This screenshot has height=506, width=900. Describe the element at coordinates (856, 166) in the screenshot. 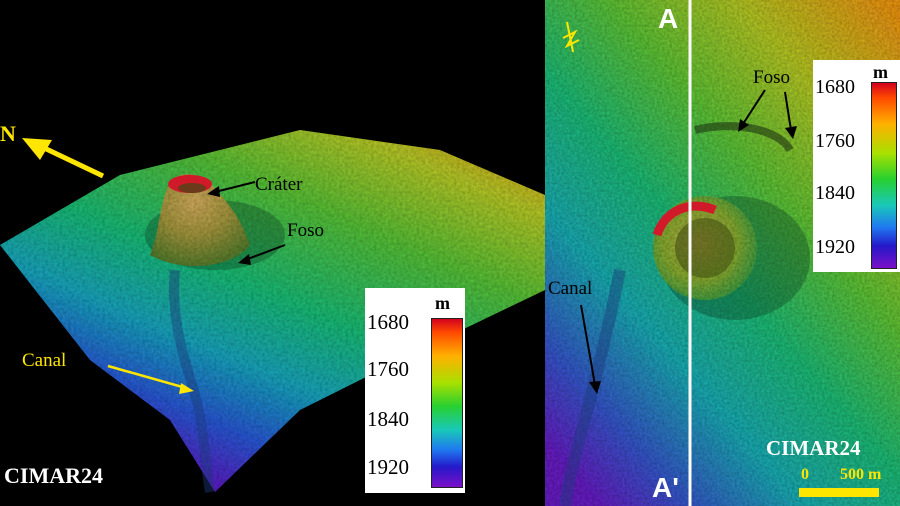

I see `plan-colorbar-box: m 1680 1760 1840 1920` at that location.